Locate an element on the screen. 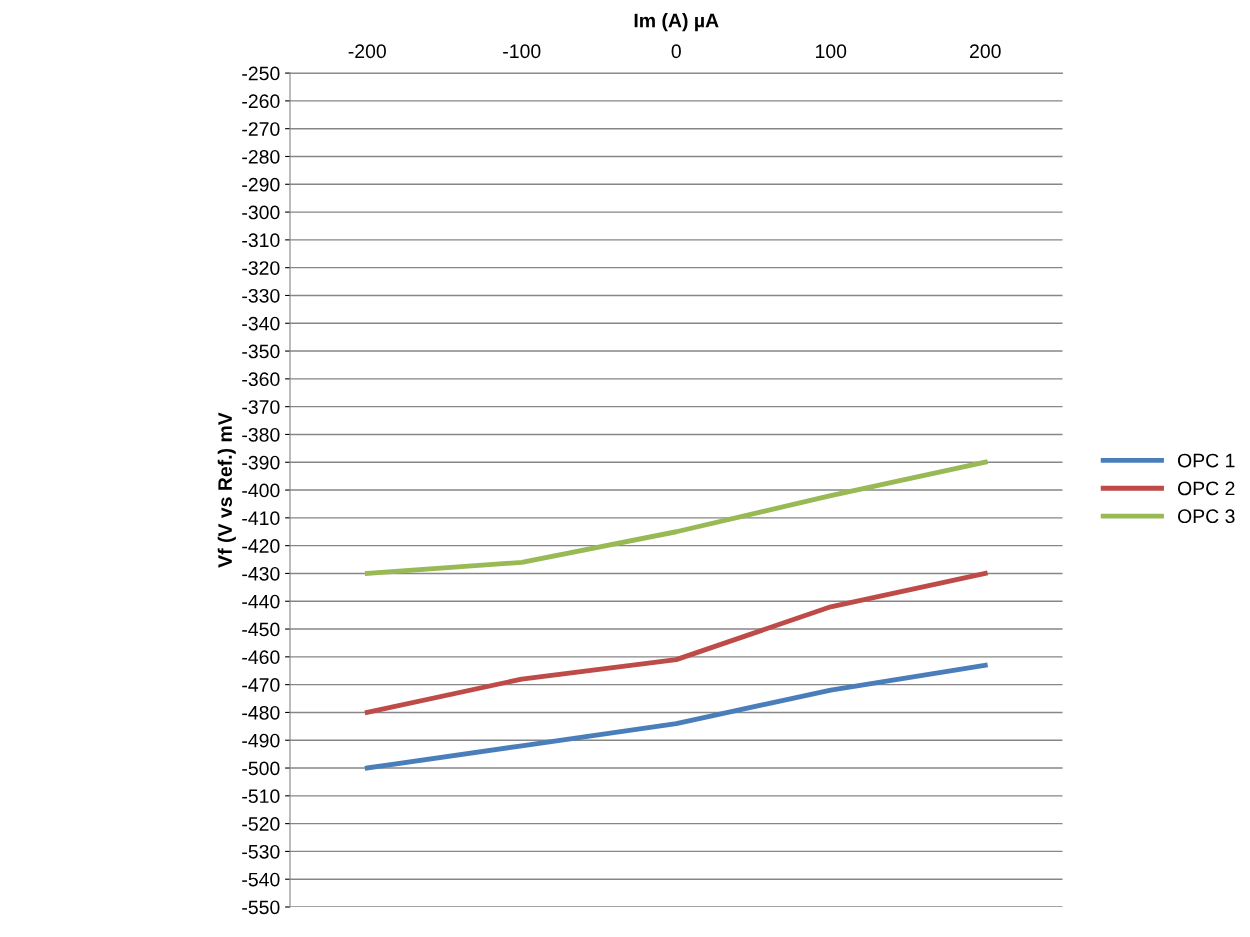  y-tick-label: -320 is located at coordinates (261, 268).